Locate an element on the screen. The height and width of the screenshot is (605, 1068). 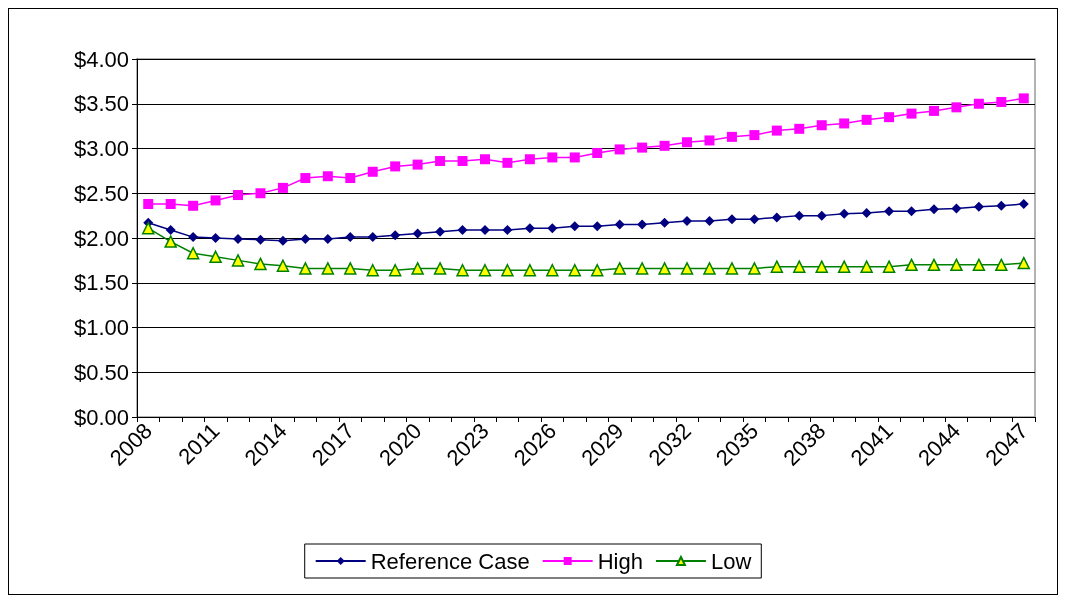
legend-label: High is located at coordinates (620, 561).